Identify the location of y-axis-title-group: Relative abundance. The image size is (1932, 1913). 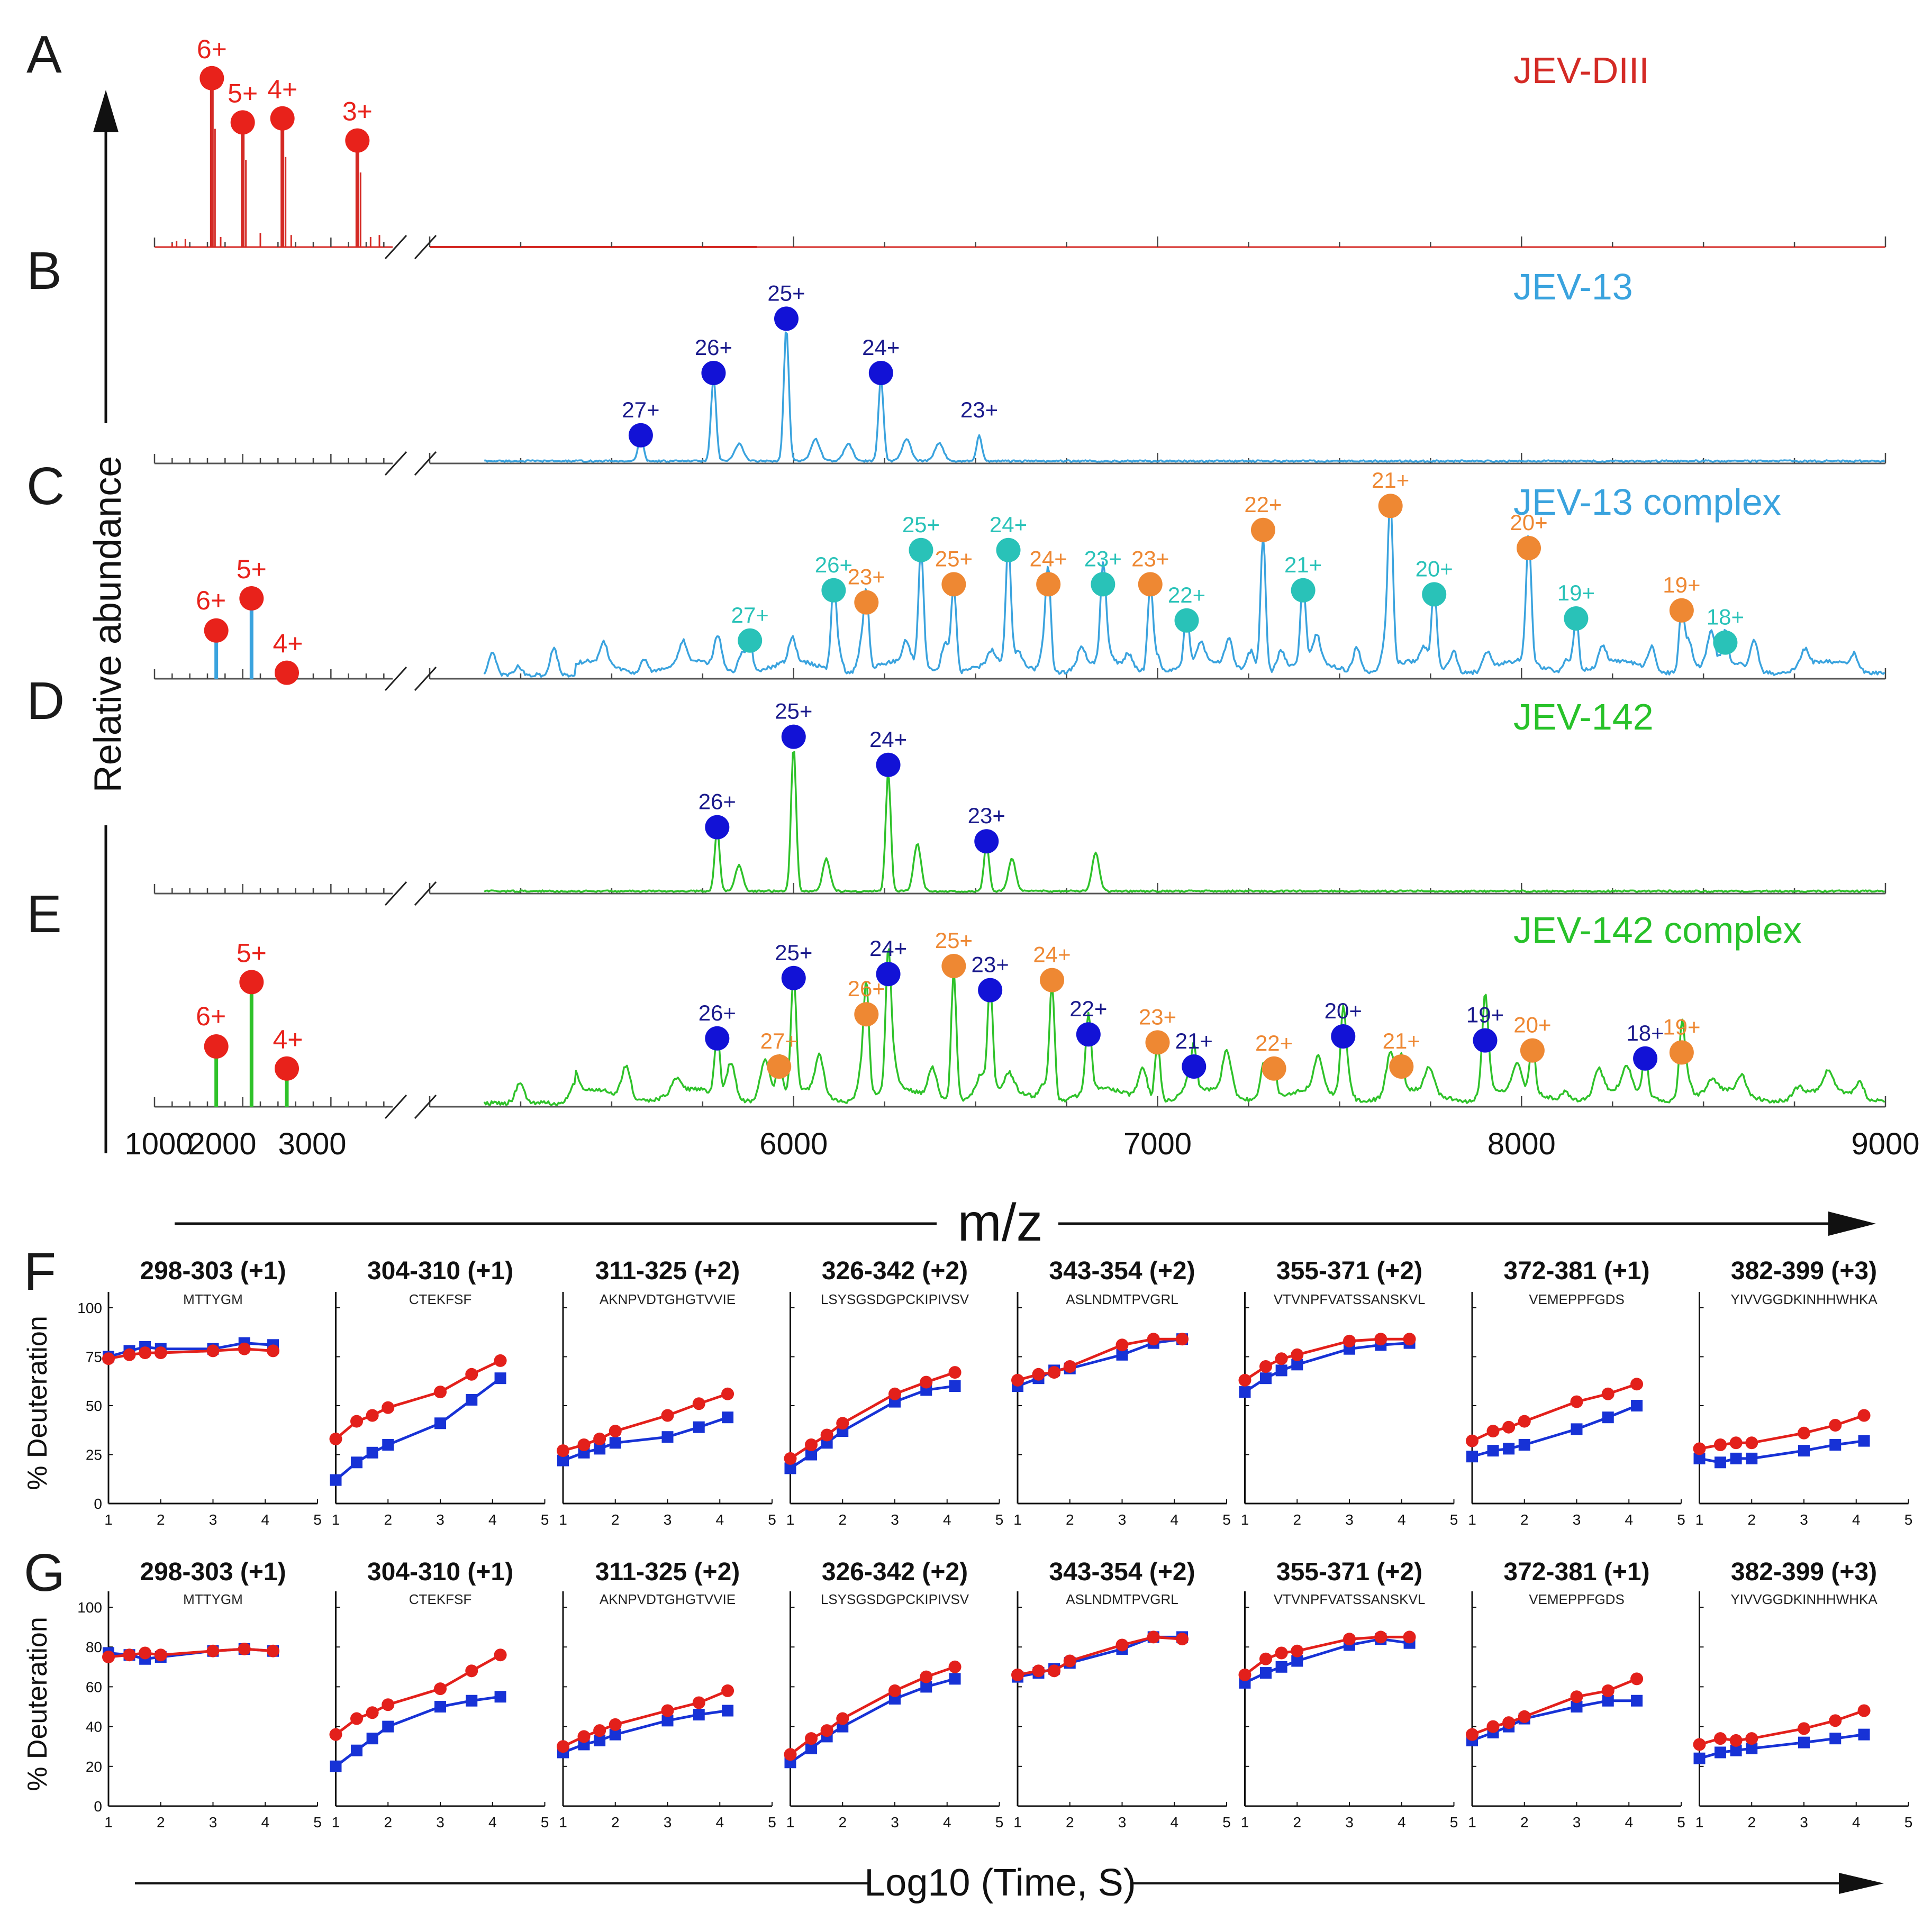
(109, 624).